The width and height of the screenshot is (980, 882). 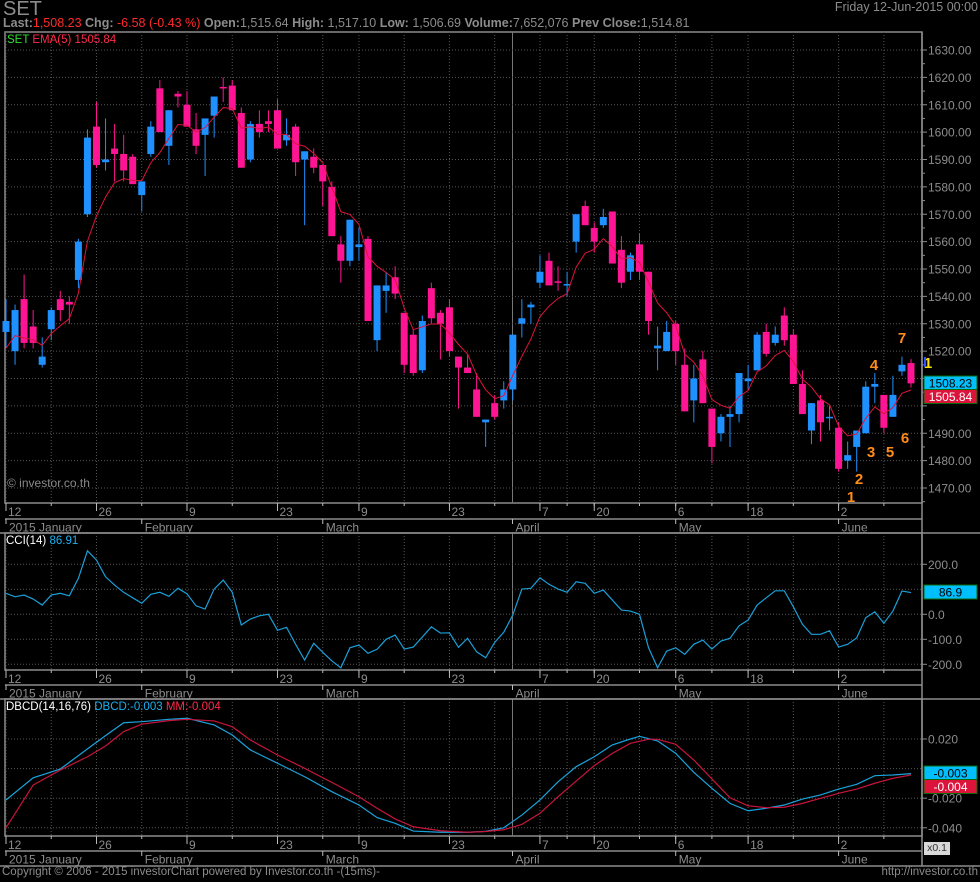 What do you see at coordinates (950, 51) in the screenshot?
I see `price-tick-label: 1630.00` at bounding box center [950, 51].